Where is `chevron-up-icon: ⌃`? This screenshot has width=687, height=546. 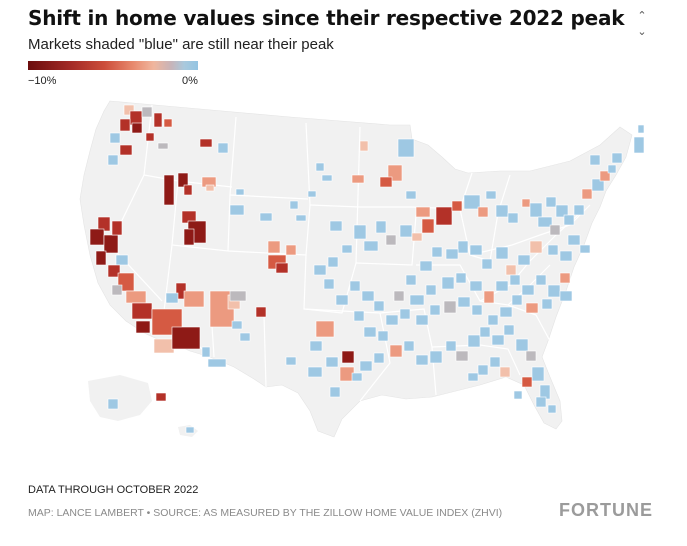
chevron-up-icon: ⌃ is located at coordinates (642, 16).